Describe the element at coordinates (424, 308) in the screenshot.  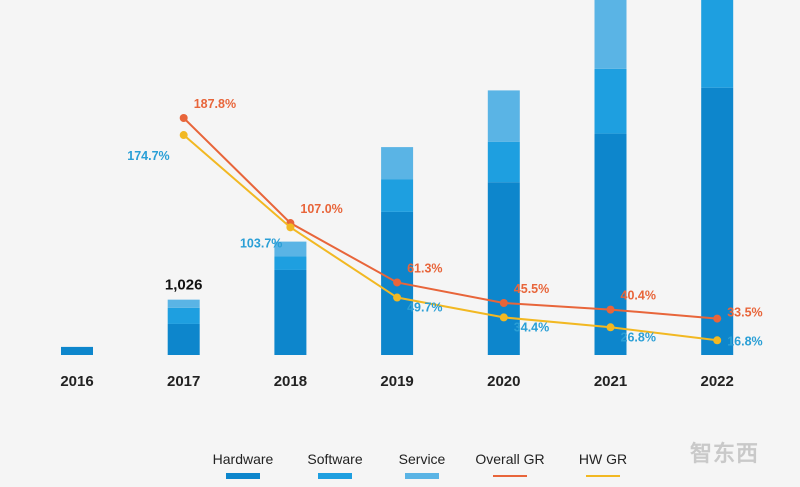
I see `label-hw-gr-2019: 49.7%` at that location.